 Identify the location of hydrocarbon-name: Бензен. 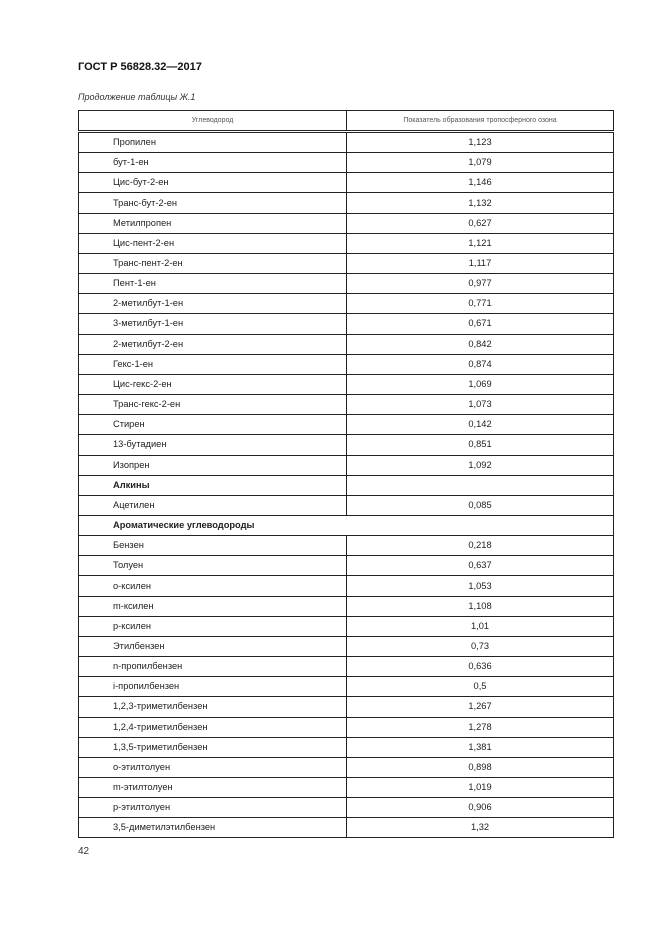
(212, 546).